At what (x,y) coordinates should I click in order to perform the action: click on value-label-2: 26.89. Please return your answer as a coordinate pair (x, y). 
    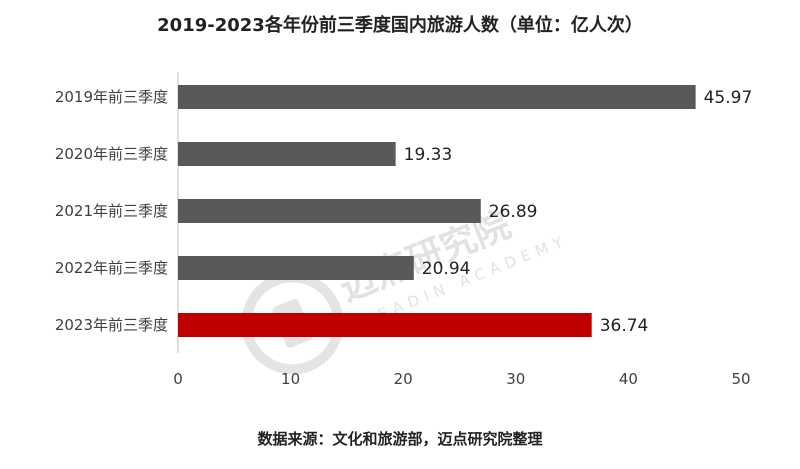
    Looking at the image, I should click on (513, 212).